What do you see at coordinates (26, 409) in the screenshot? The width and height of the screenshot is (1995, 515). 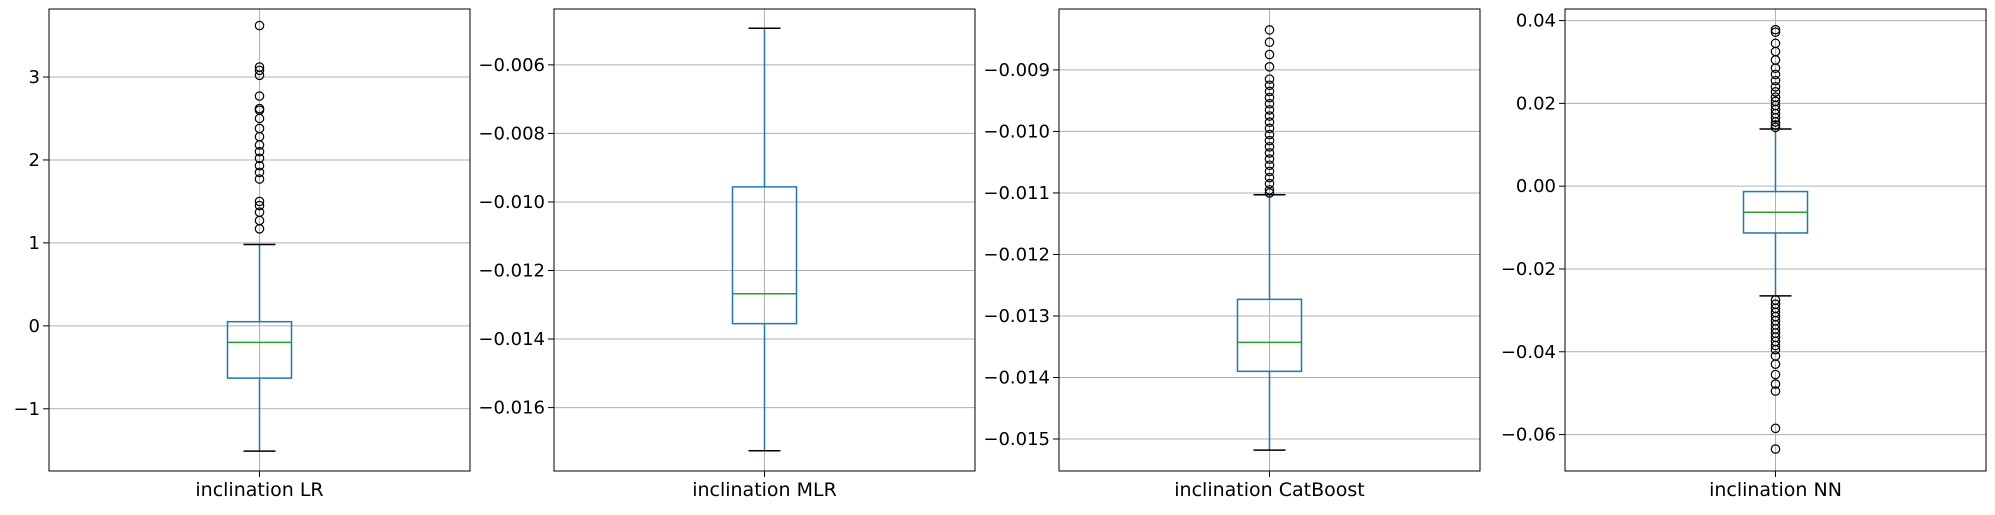 I see `y-tick-label: −1` at bounding box center [26, 409].